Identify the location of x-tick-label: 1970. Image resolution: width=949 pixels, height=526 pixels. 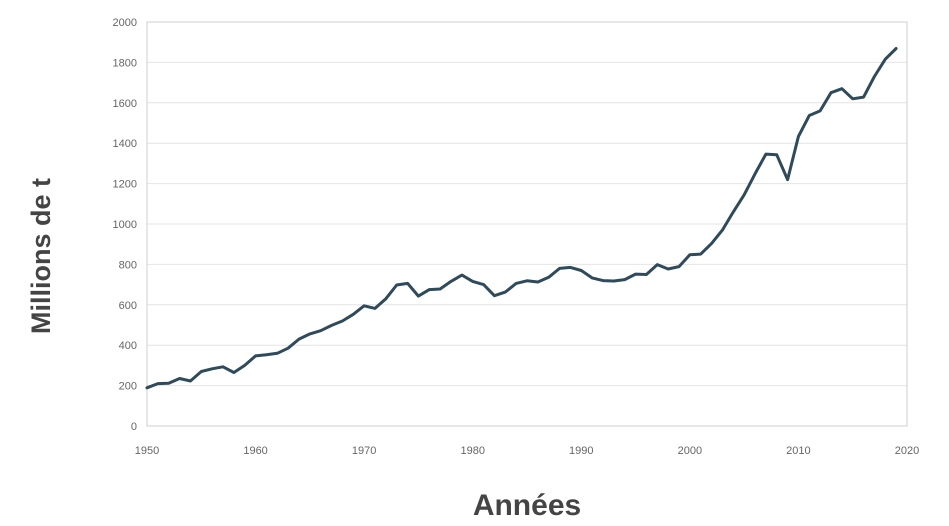
(364, 451).